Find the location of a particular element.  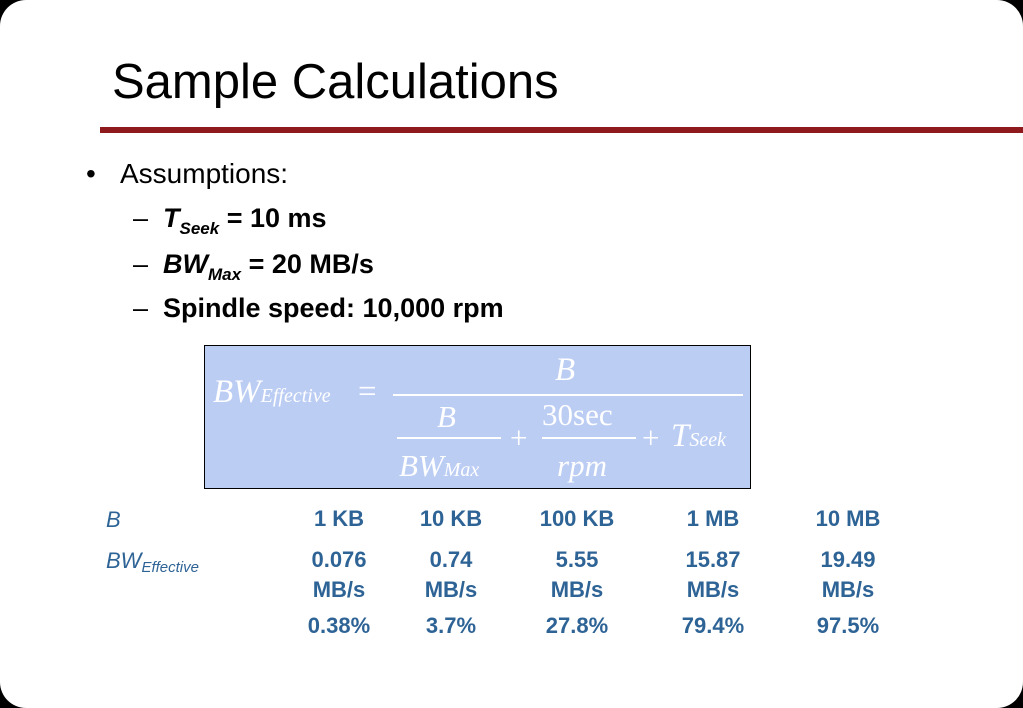

cell-percent: 97.5% is located at coordinates (848, 625).